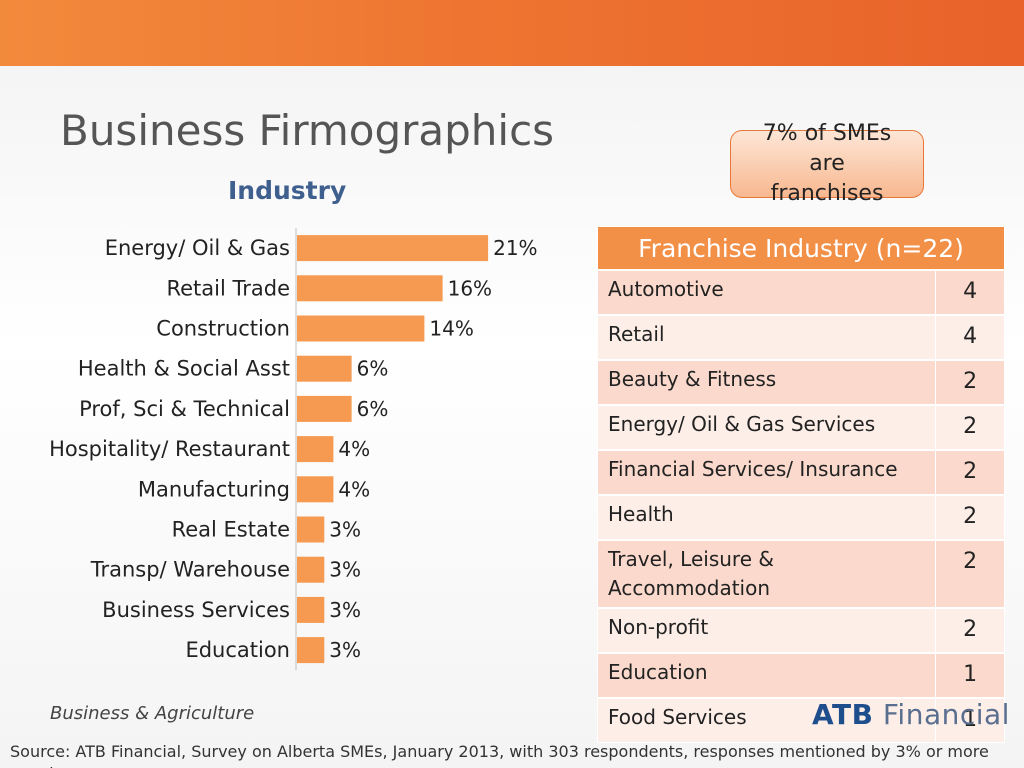  Describe the element at coordinates (843, 714) in the screenshot. I see `logo-part-1: ATB` at that location.